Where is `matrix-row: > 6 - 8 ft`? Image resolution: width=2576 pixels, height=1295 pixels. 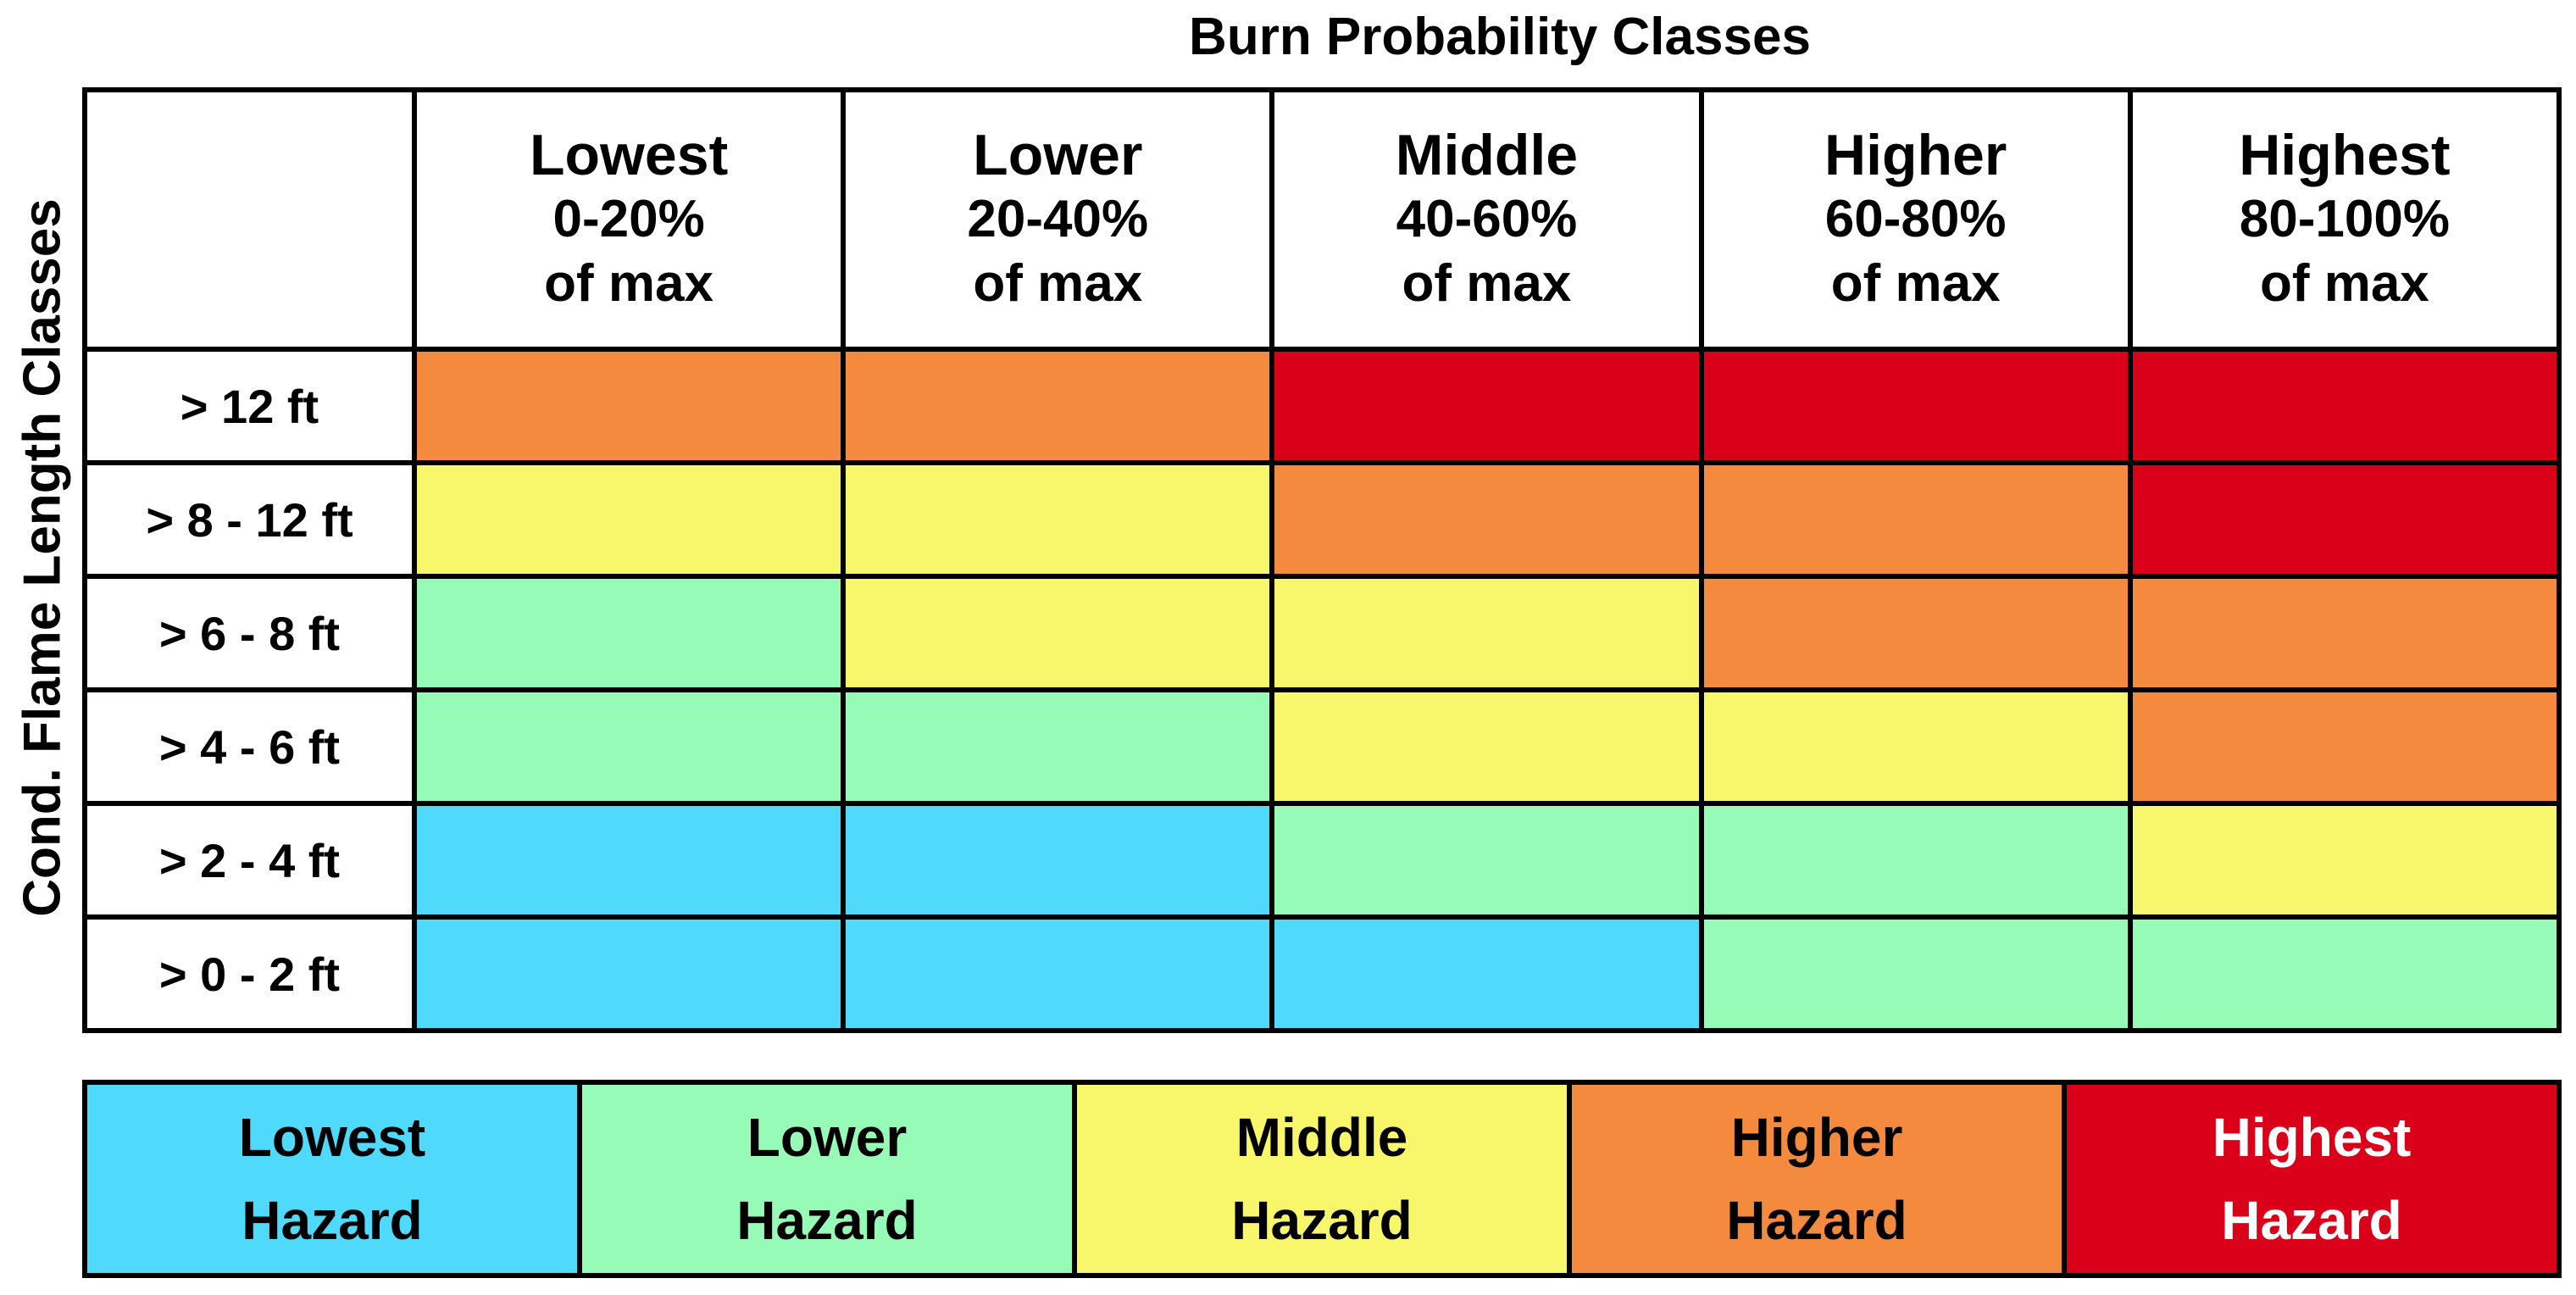 matrix-row: > 6 - 8 ft is located at coordinates (1322, 633).